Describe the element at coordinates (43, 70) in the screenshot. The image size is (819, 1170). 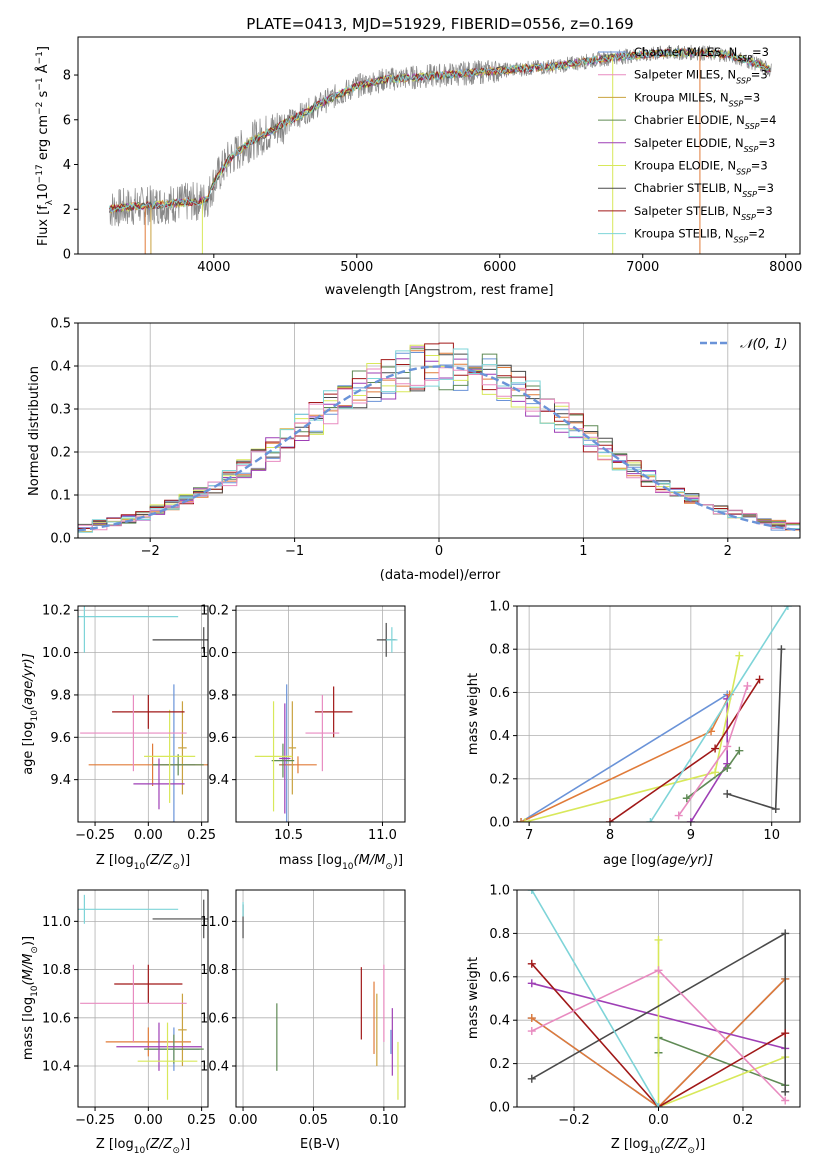
I see `label-part: Å` at that location.